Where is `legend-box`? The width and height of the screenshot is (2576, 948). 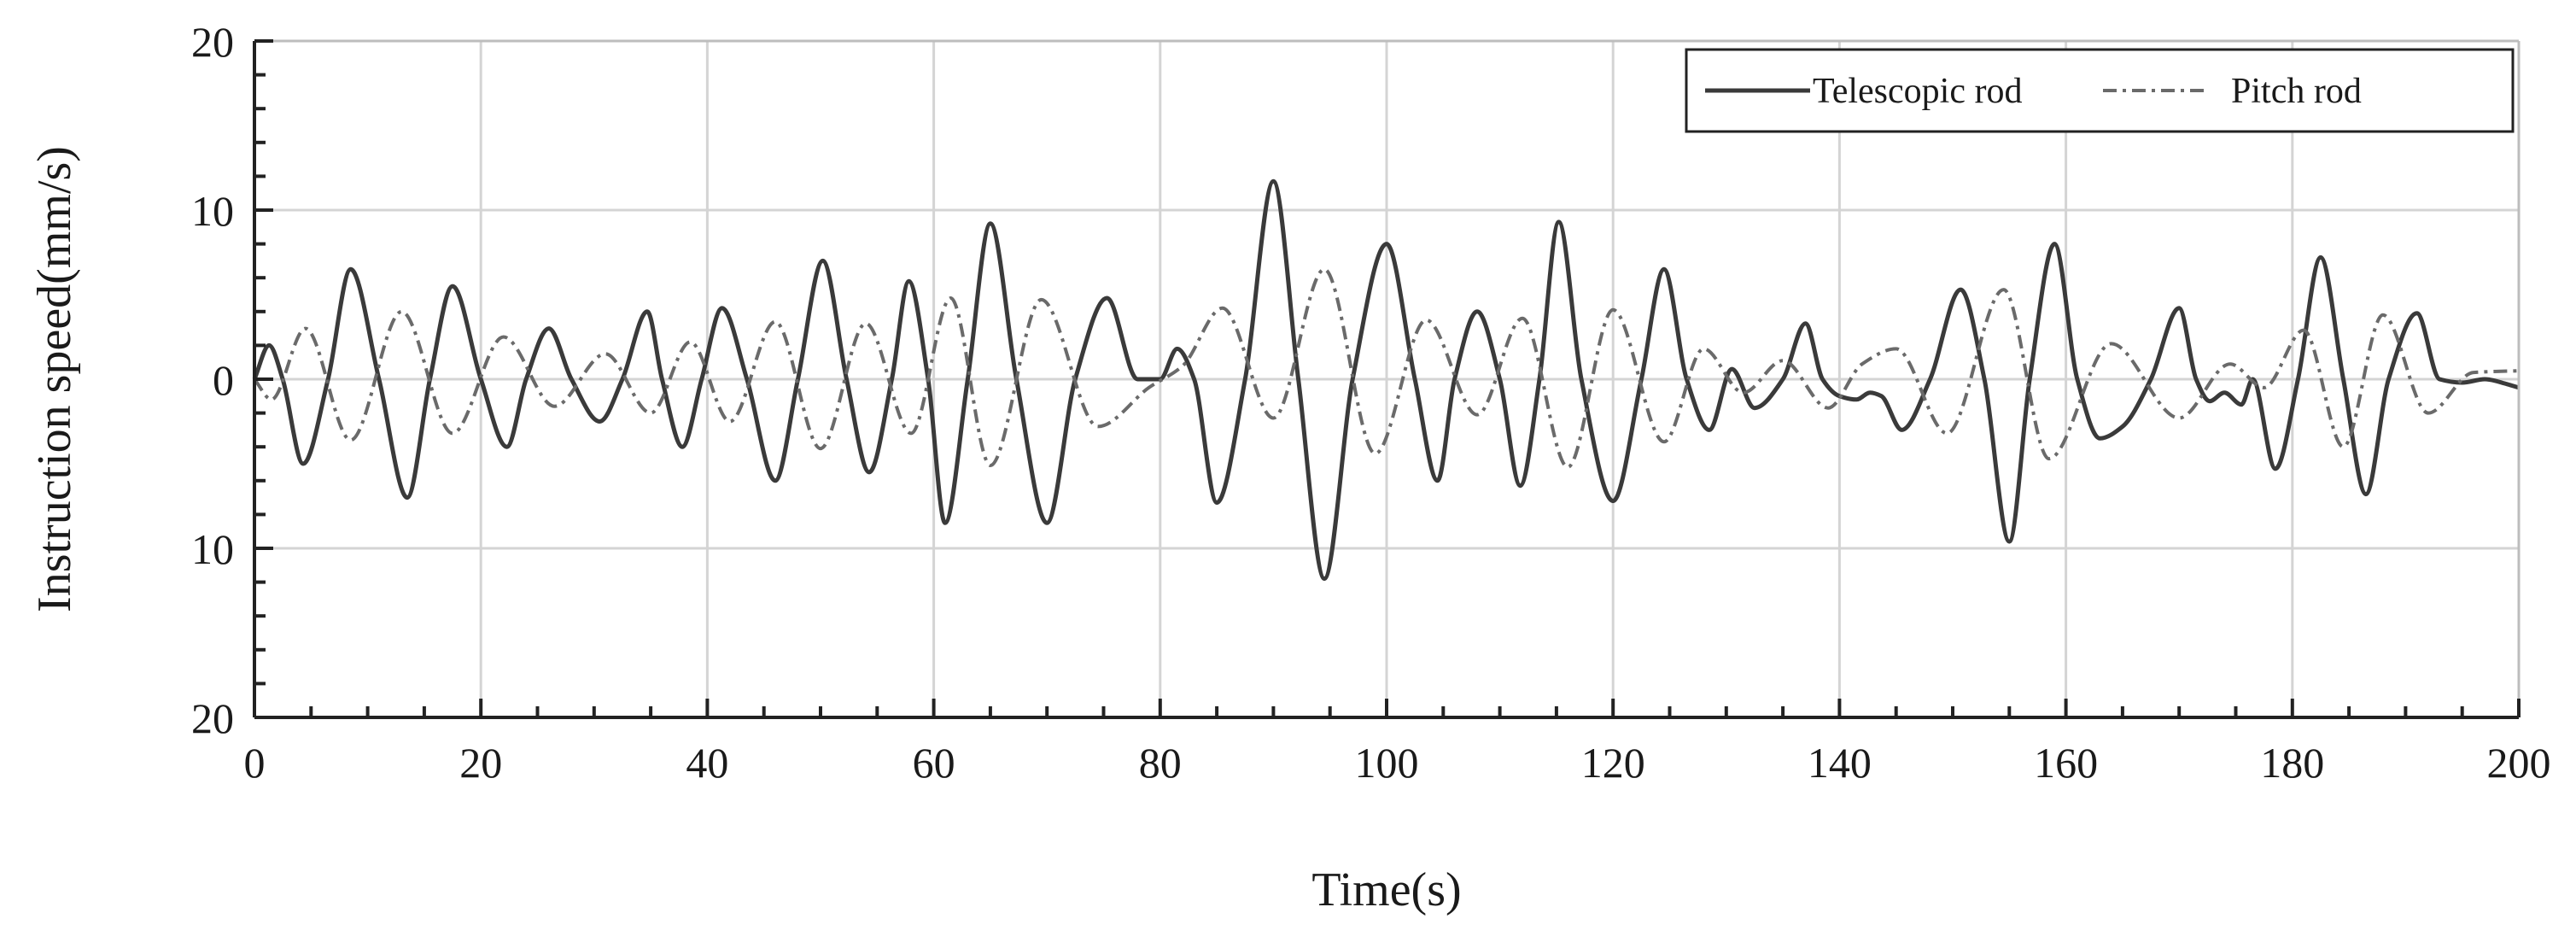
legend-box is located at coordinates (2100, 91).